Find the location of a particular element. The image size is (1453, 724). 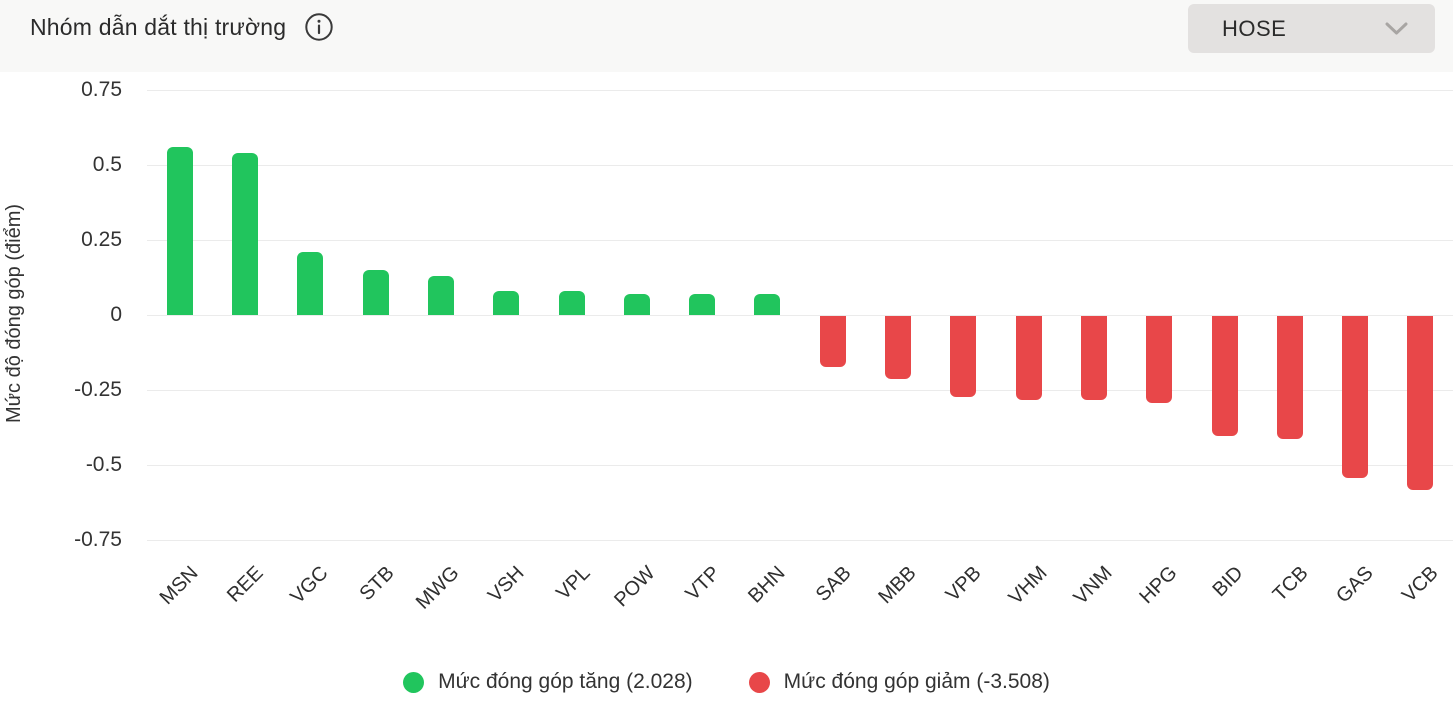

exchange-dropdown-value: HOSE is located at coordinates (1254, 28).